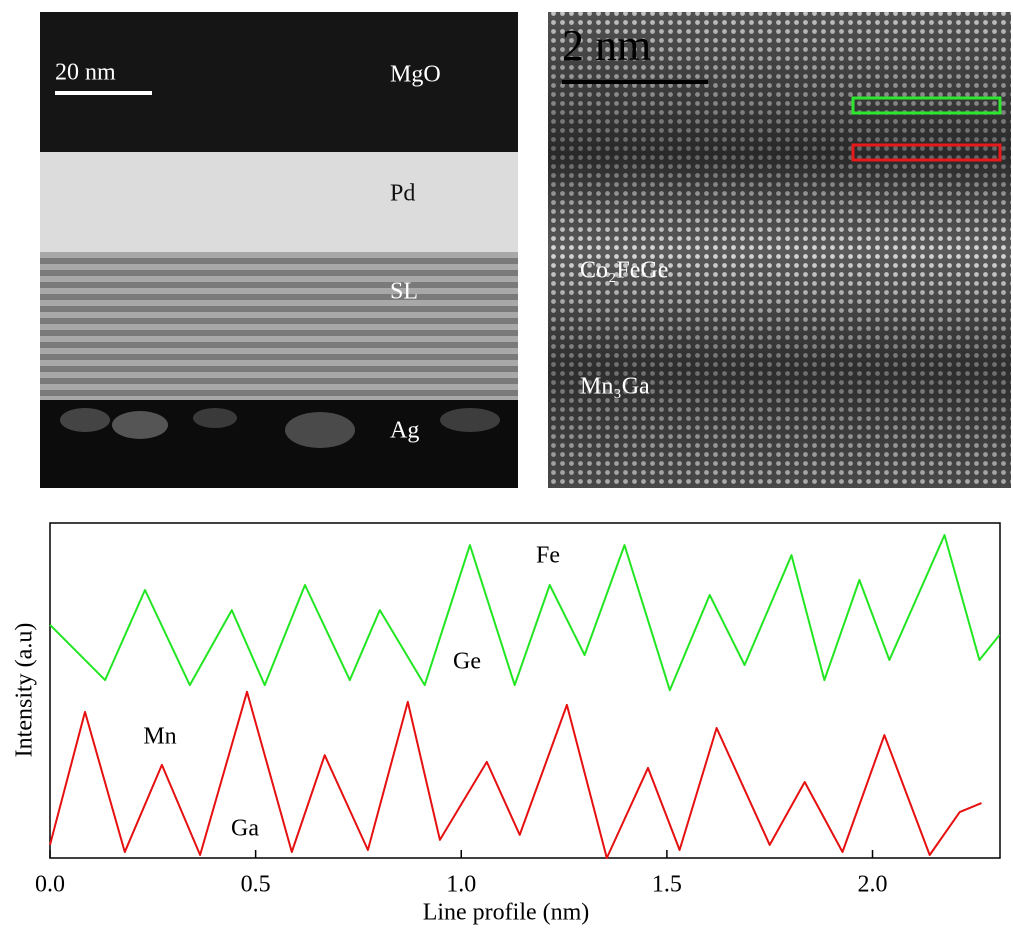 The height and width of the screenshot is (930, 1013). I want to click on layer-label: SL, so click(404, 292).